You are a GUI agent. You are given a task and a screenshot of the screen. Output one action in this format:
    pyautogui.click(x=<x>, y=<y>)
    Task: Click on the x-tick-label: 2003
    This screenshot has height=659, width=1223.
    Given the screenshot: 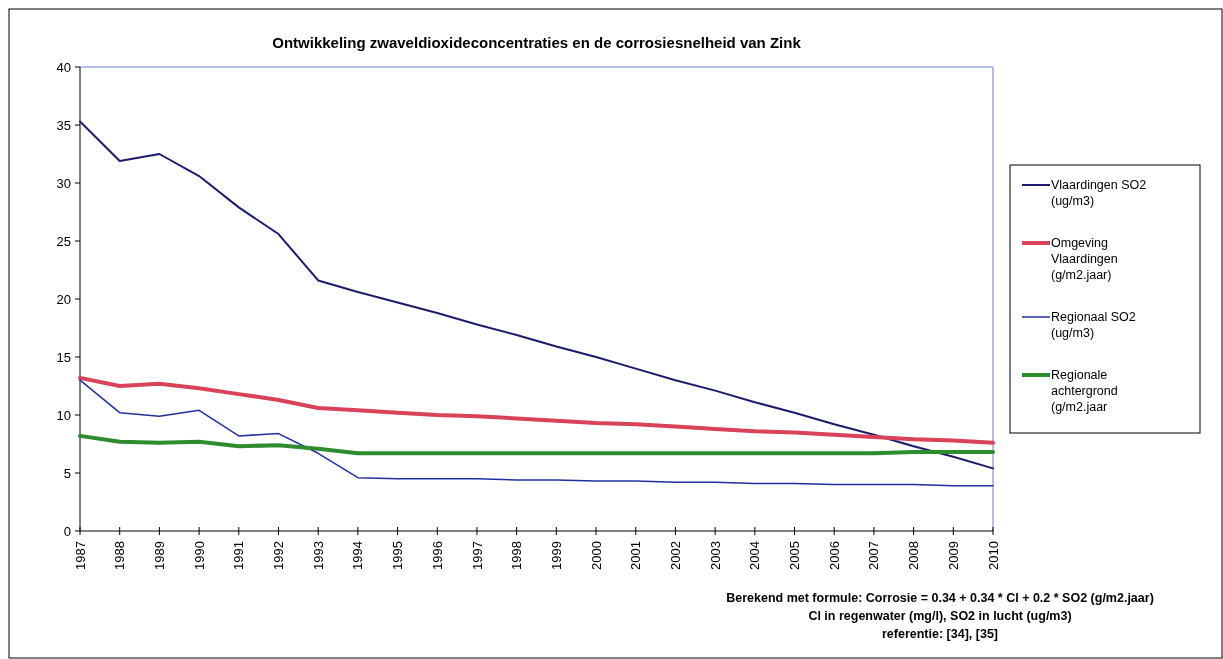 What is the action you would take?
    pyautogui.click(x=715, y=555)
    